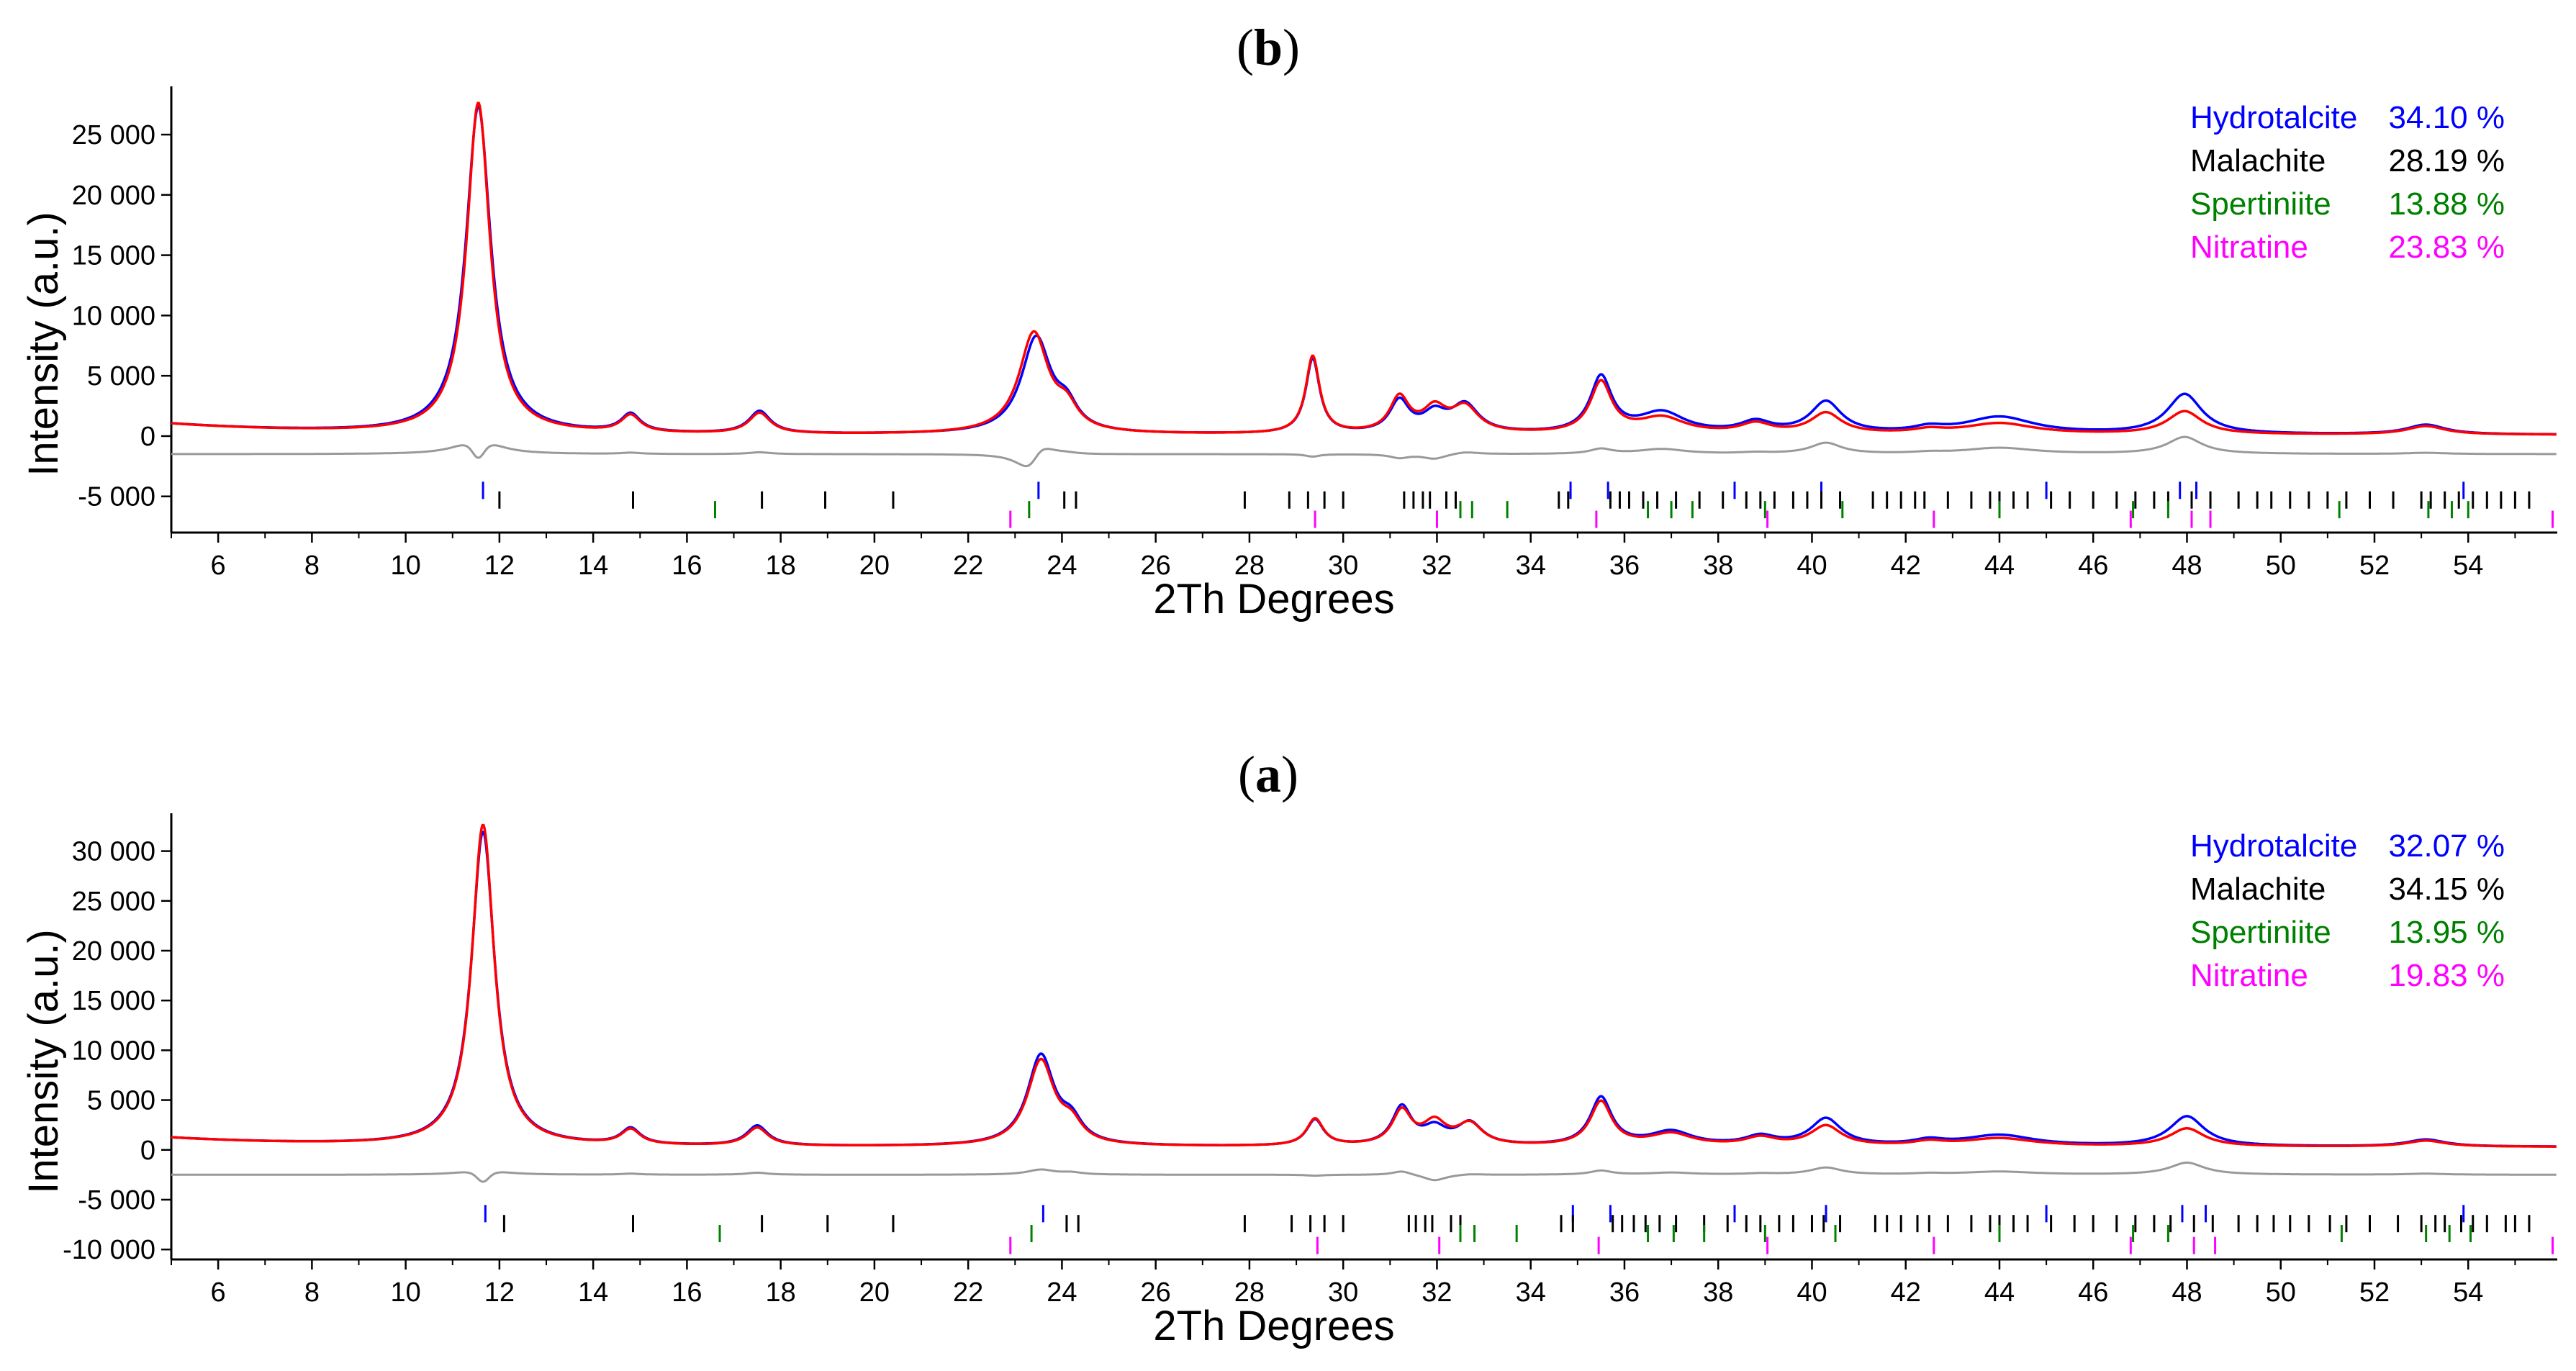 The width and height of the screenshot is (2576, 1371). What do you see at coordinates (2447, 247) in the screenshot?
I see `legend-value-nitratine: 23.83 %` at bounding box center [2447, 247].